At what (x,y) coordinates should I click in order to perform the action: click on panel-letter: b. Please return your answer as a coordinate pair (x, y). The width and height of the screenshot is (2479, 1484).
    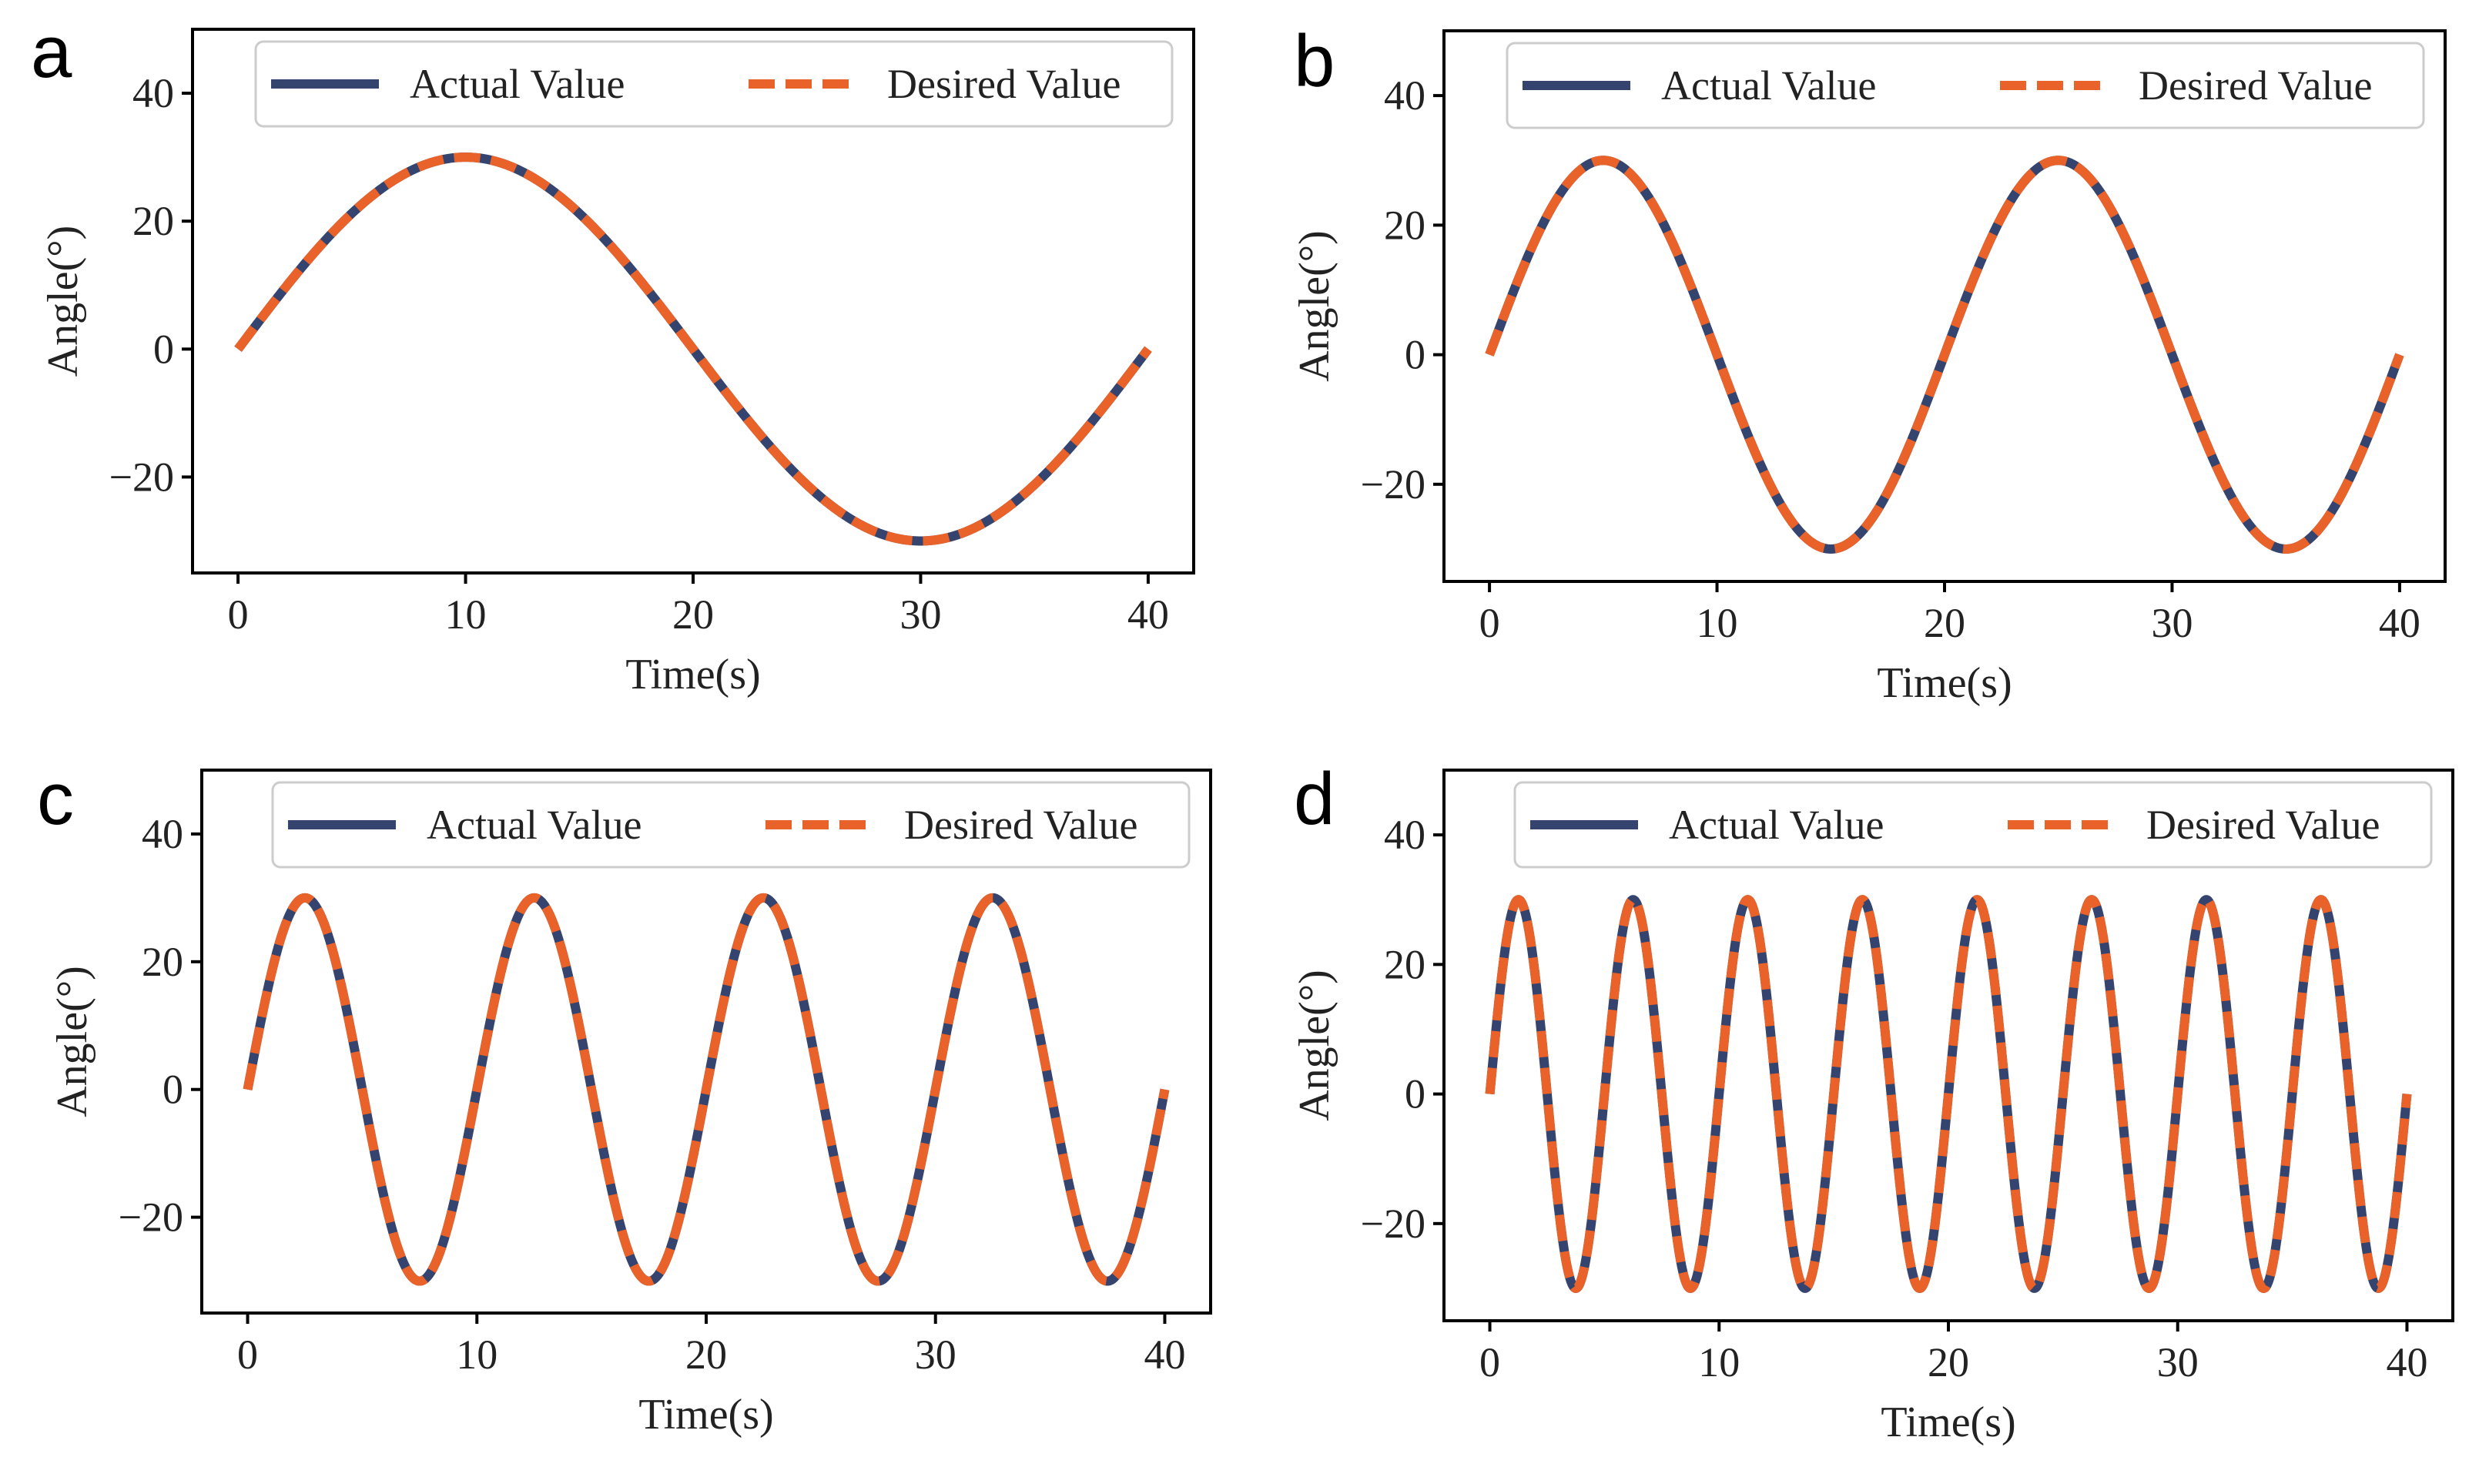
    Looking at the image, I should click on (1314, 61).